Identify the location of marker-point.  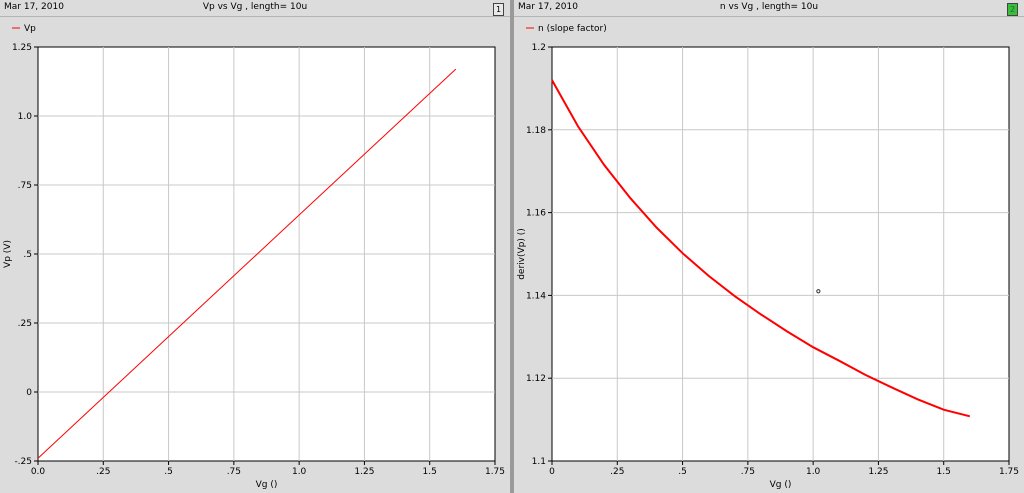
(818, 291).